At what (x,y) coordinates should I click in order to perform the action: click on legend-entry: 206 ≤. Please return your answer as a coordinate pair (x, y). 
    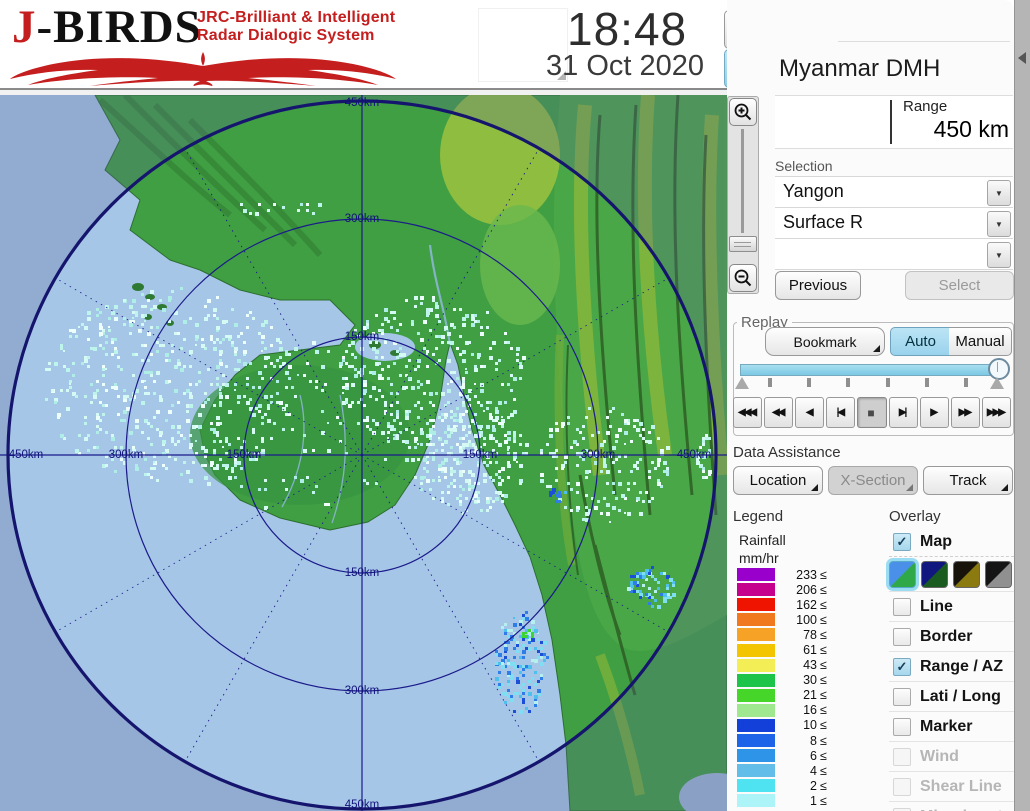
    Looking at the image, I should click on (782, 589).